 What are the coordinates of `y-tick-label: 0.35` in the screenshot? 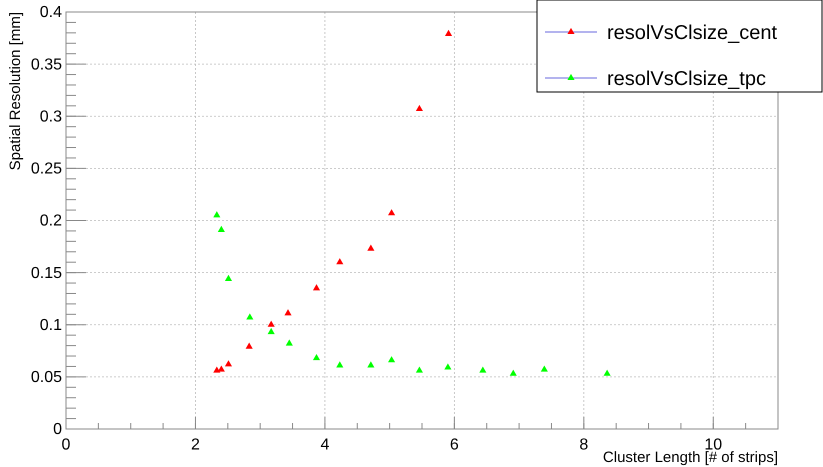 It's located at (46, 65).